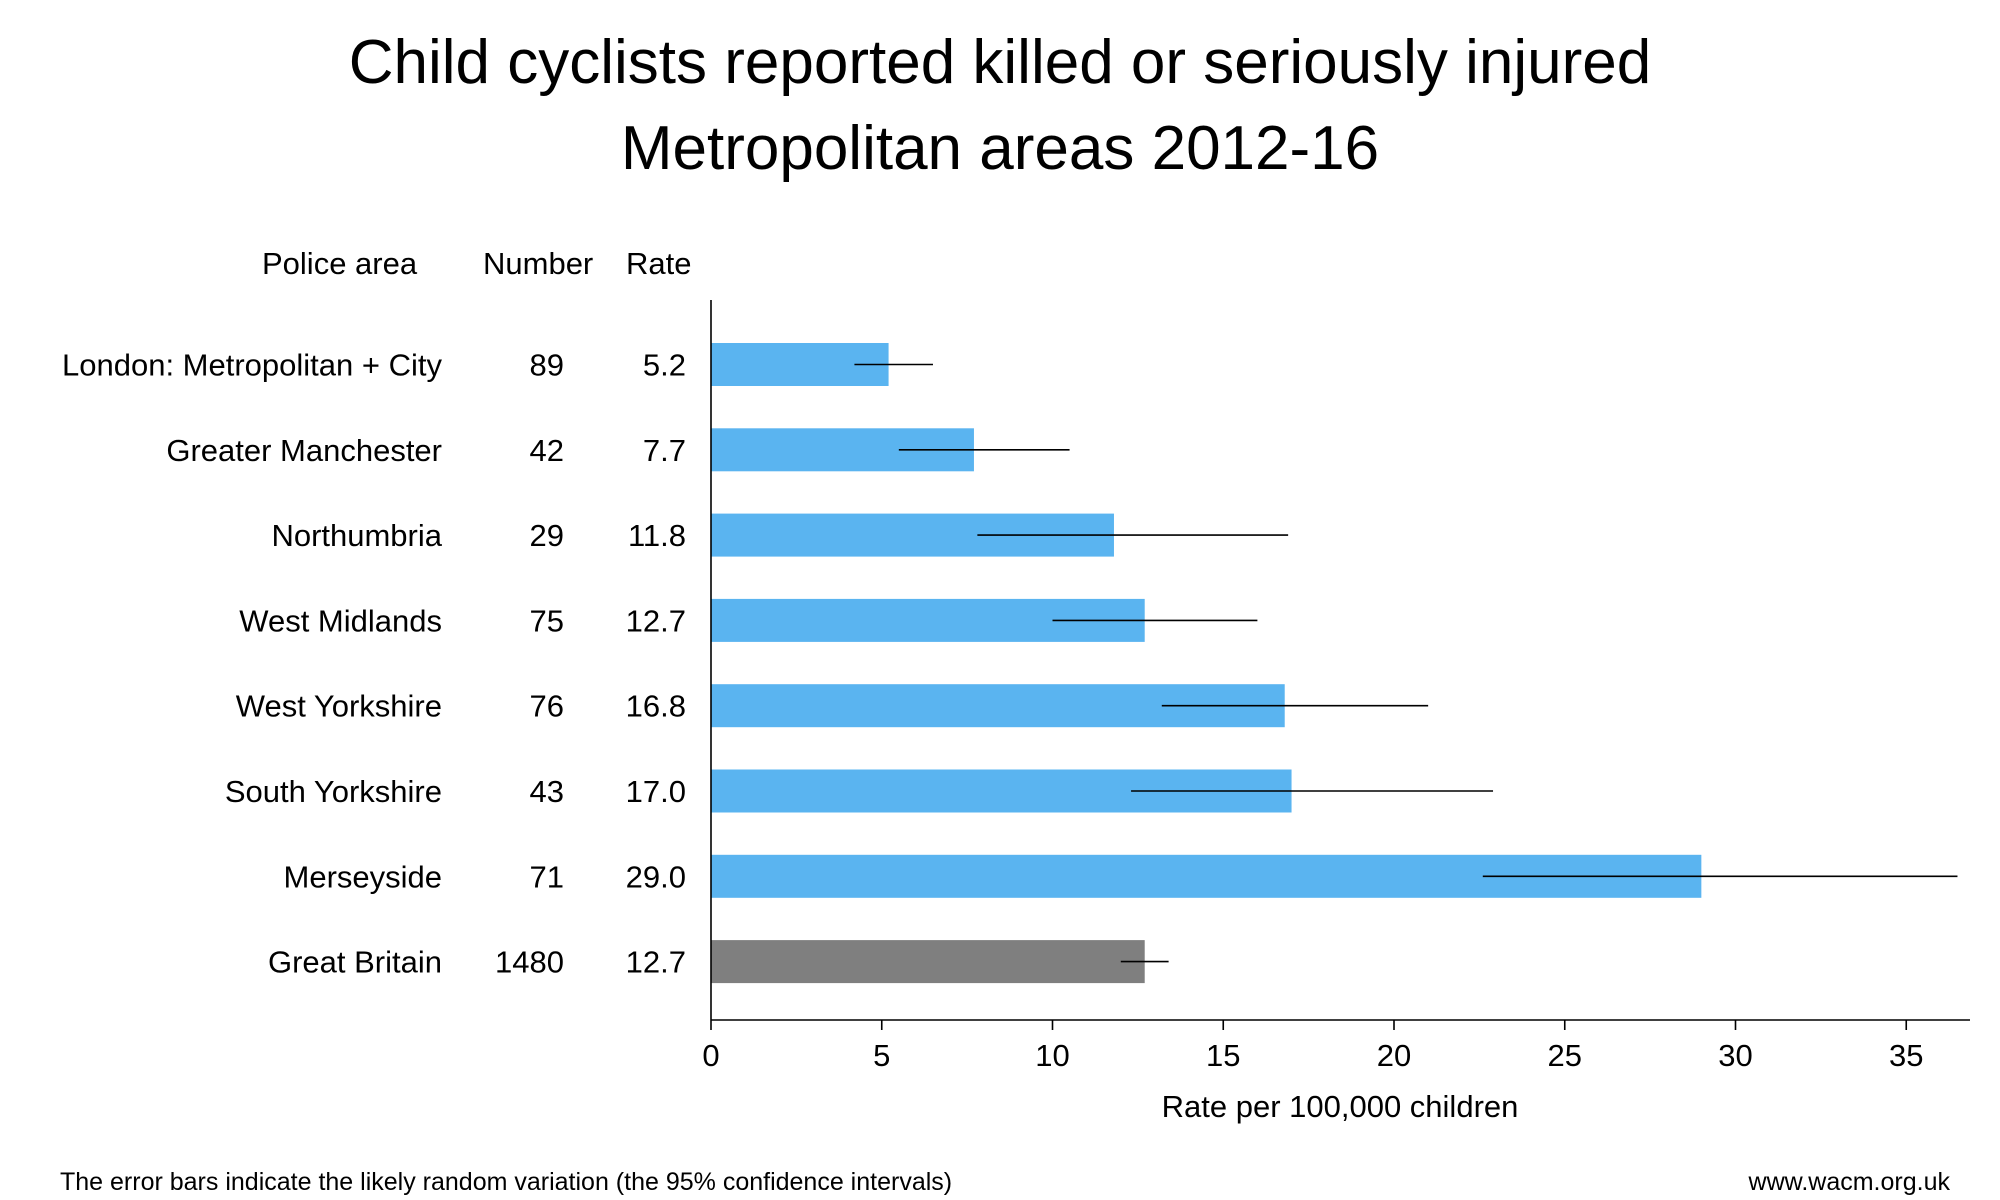  What do you see at coordinates (252, 365) in the screenshot?
I see `category-label: London: Metropolitan + City` at bounding box center [252, 365].